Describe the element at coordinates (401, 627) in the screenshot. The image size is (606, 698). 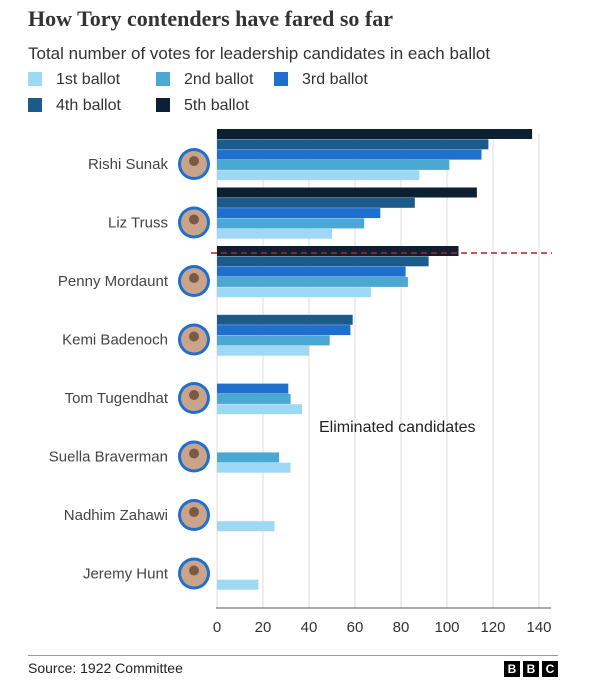
I see `x-tick-label: 80` at that location.